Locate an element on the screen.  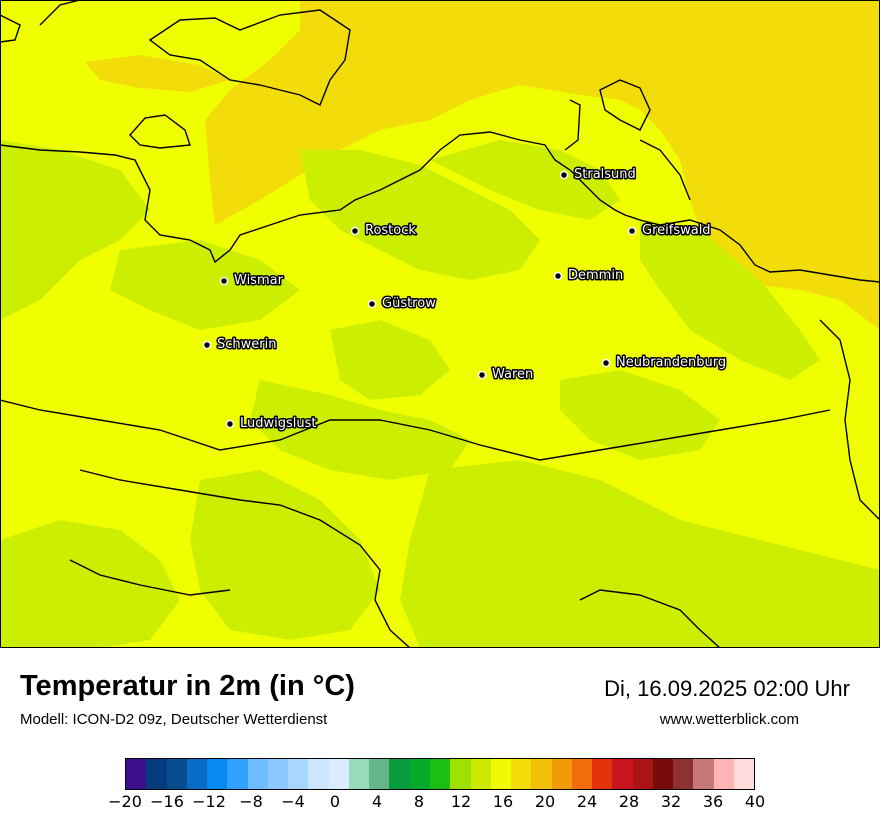
colorbar-tick-label: 28 is located at coordinates (629, 801).